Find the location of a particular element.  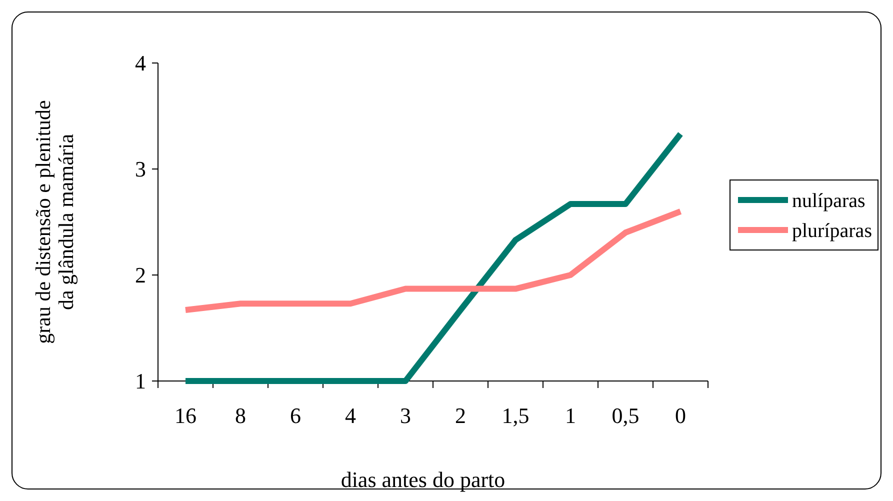

x-tick-label: 3 is located at coordinates (405, 415).